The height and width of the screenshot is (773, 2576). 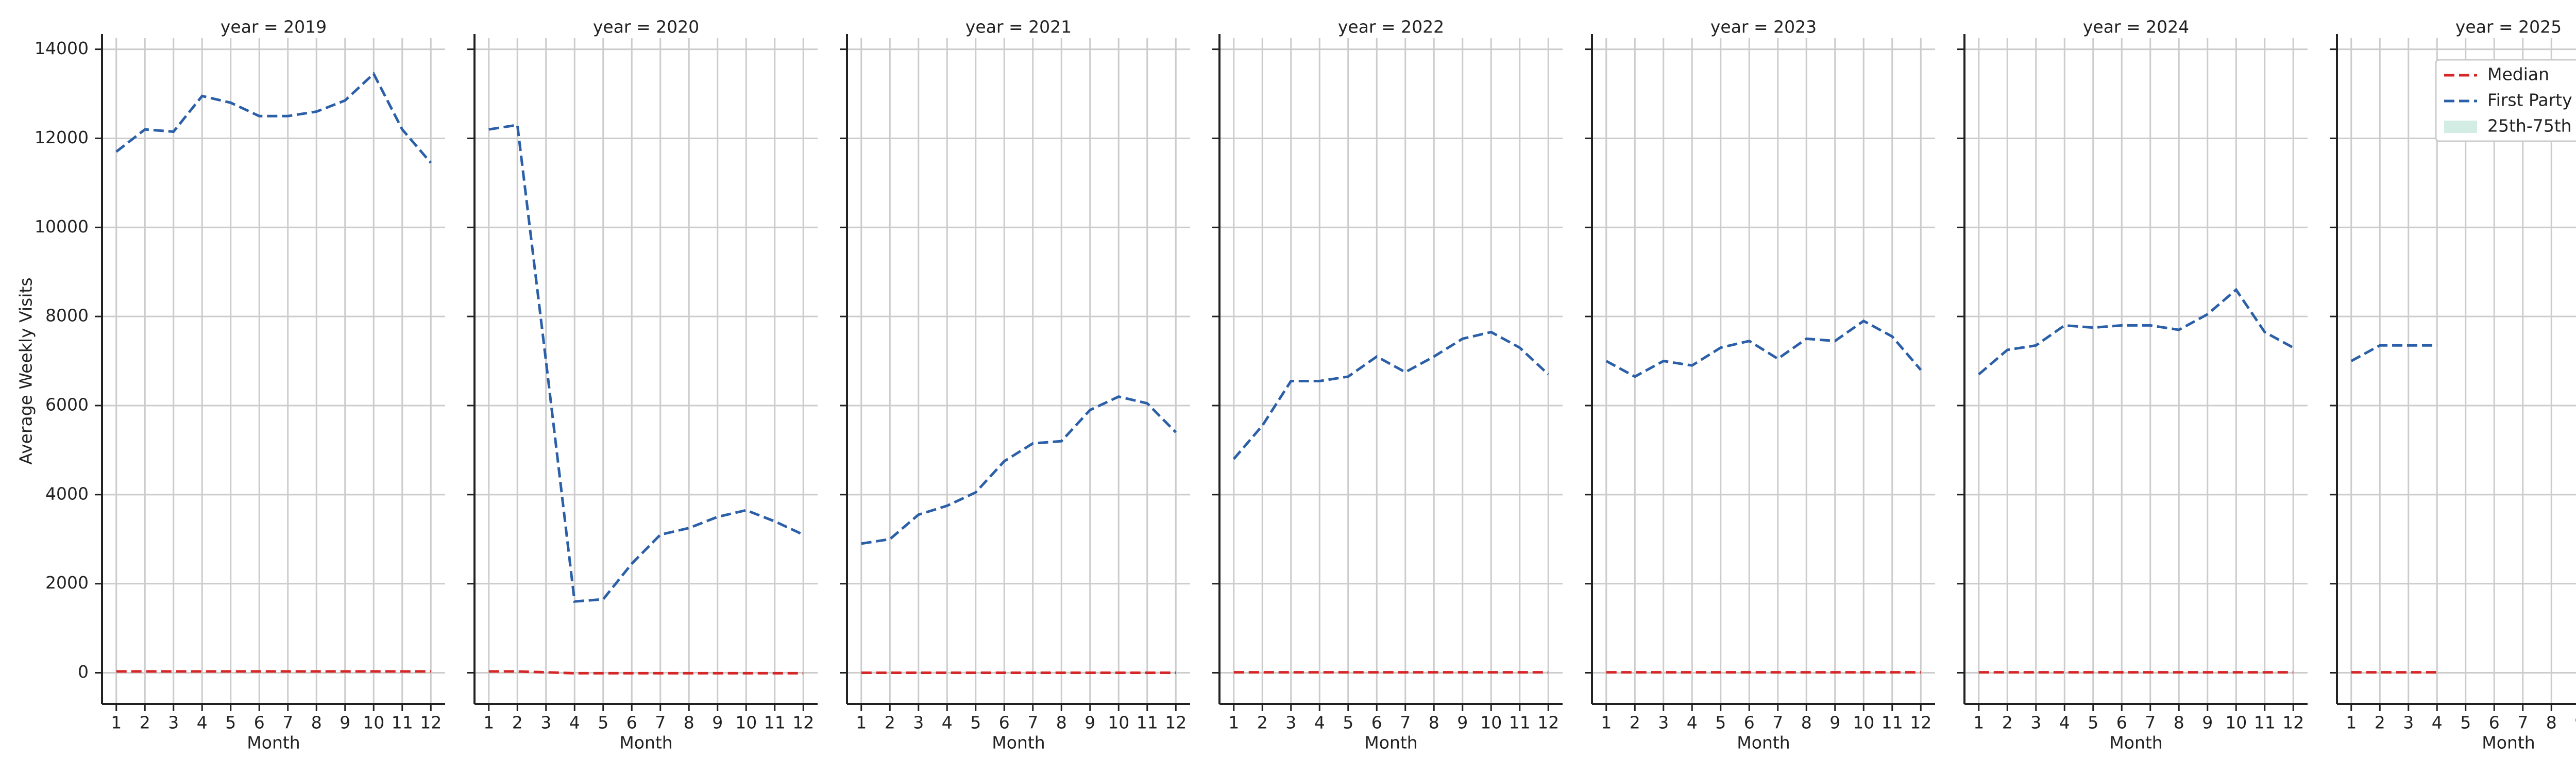 I want to click on y-tick-label: 4000, so click(x=67, y=493).